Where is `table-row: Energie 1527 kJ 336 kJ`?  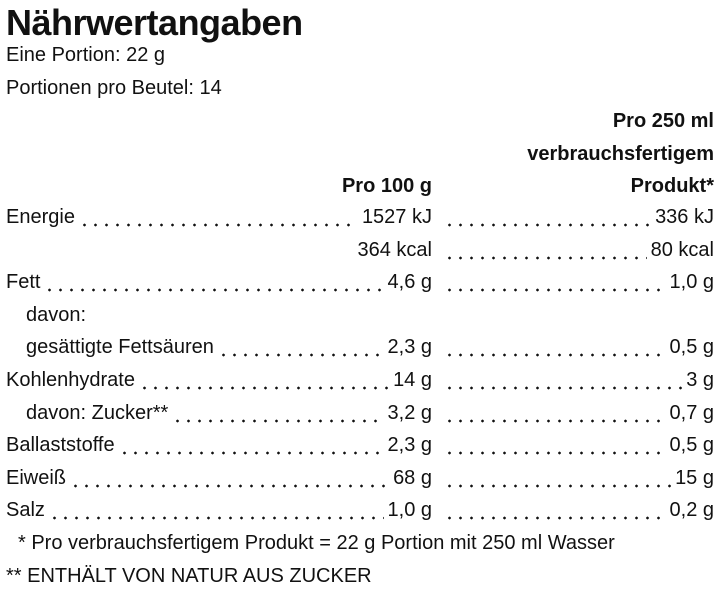 table-row: Energie 1527 kJ 336 kJ is located at coordinates (360, 217).